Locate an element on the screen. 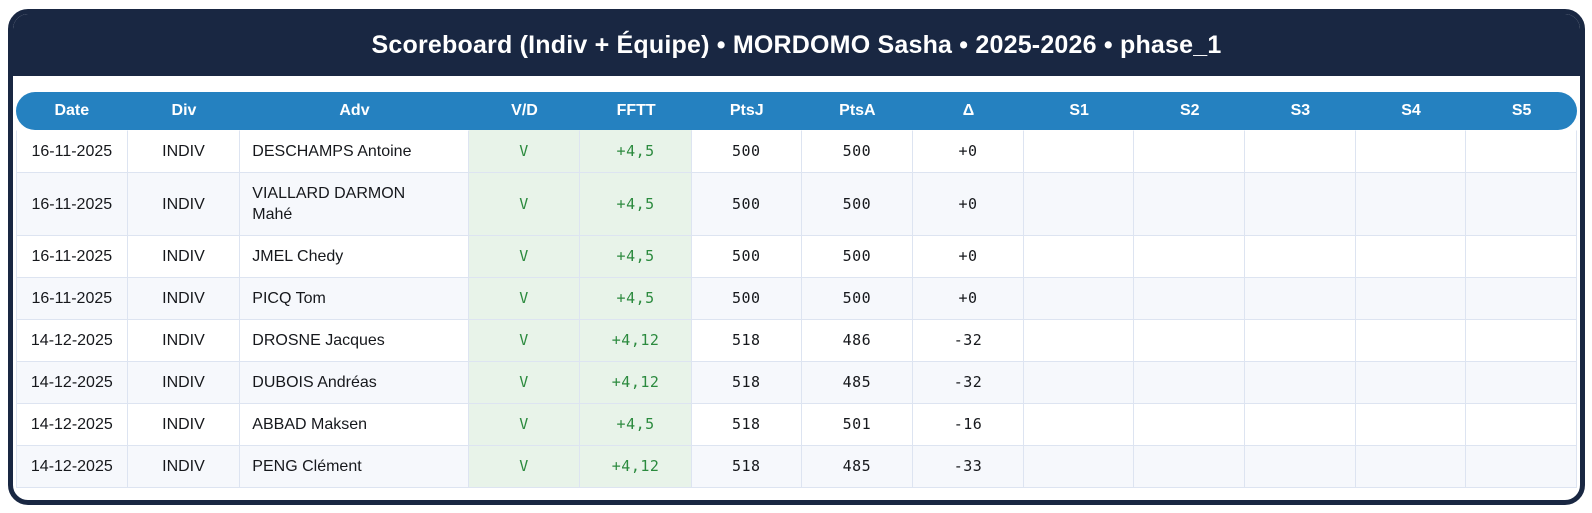  cell-adv: DROSNE Jacques is located at coordinates (354, 341).